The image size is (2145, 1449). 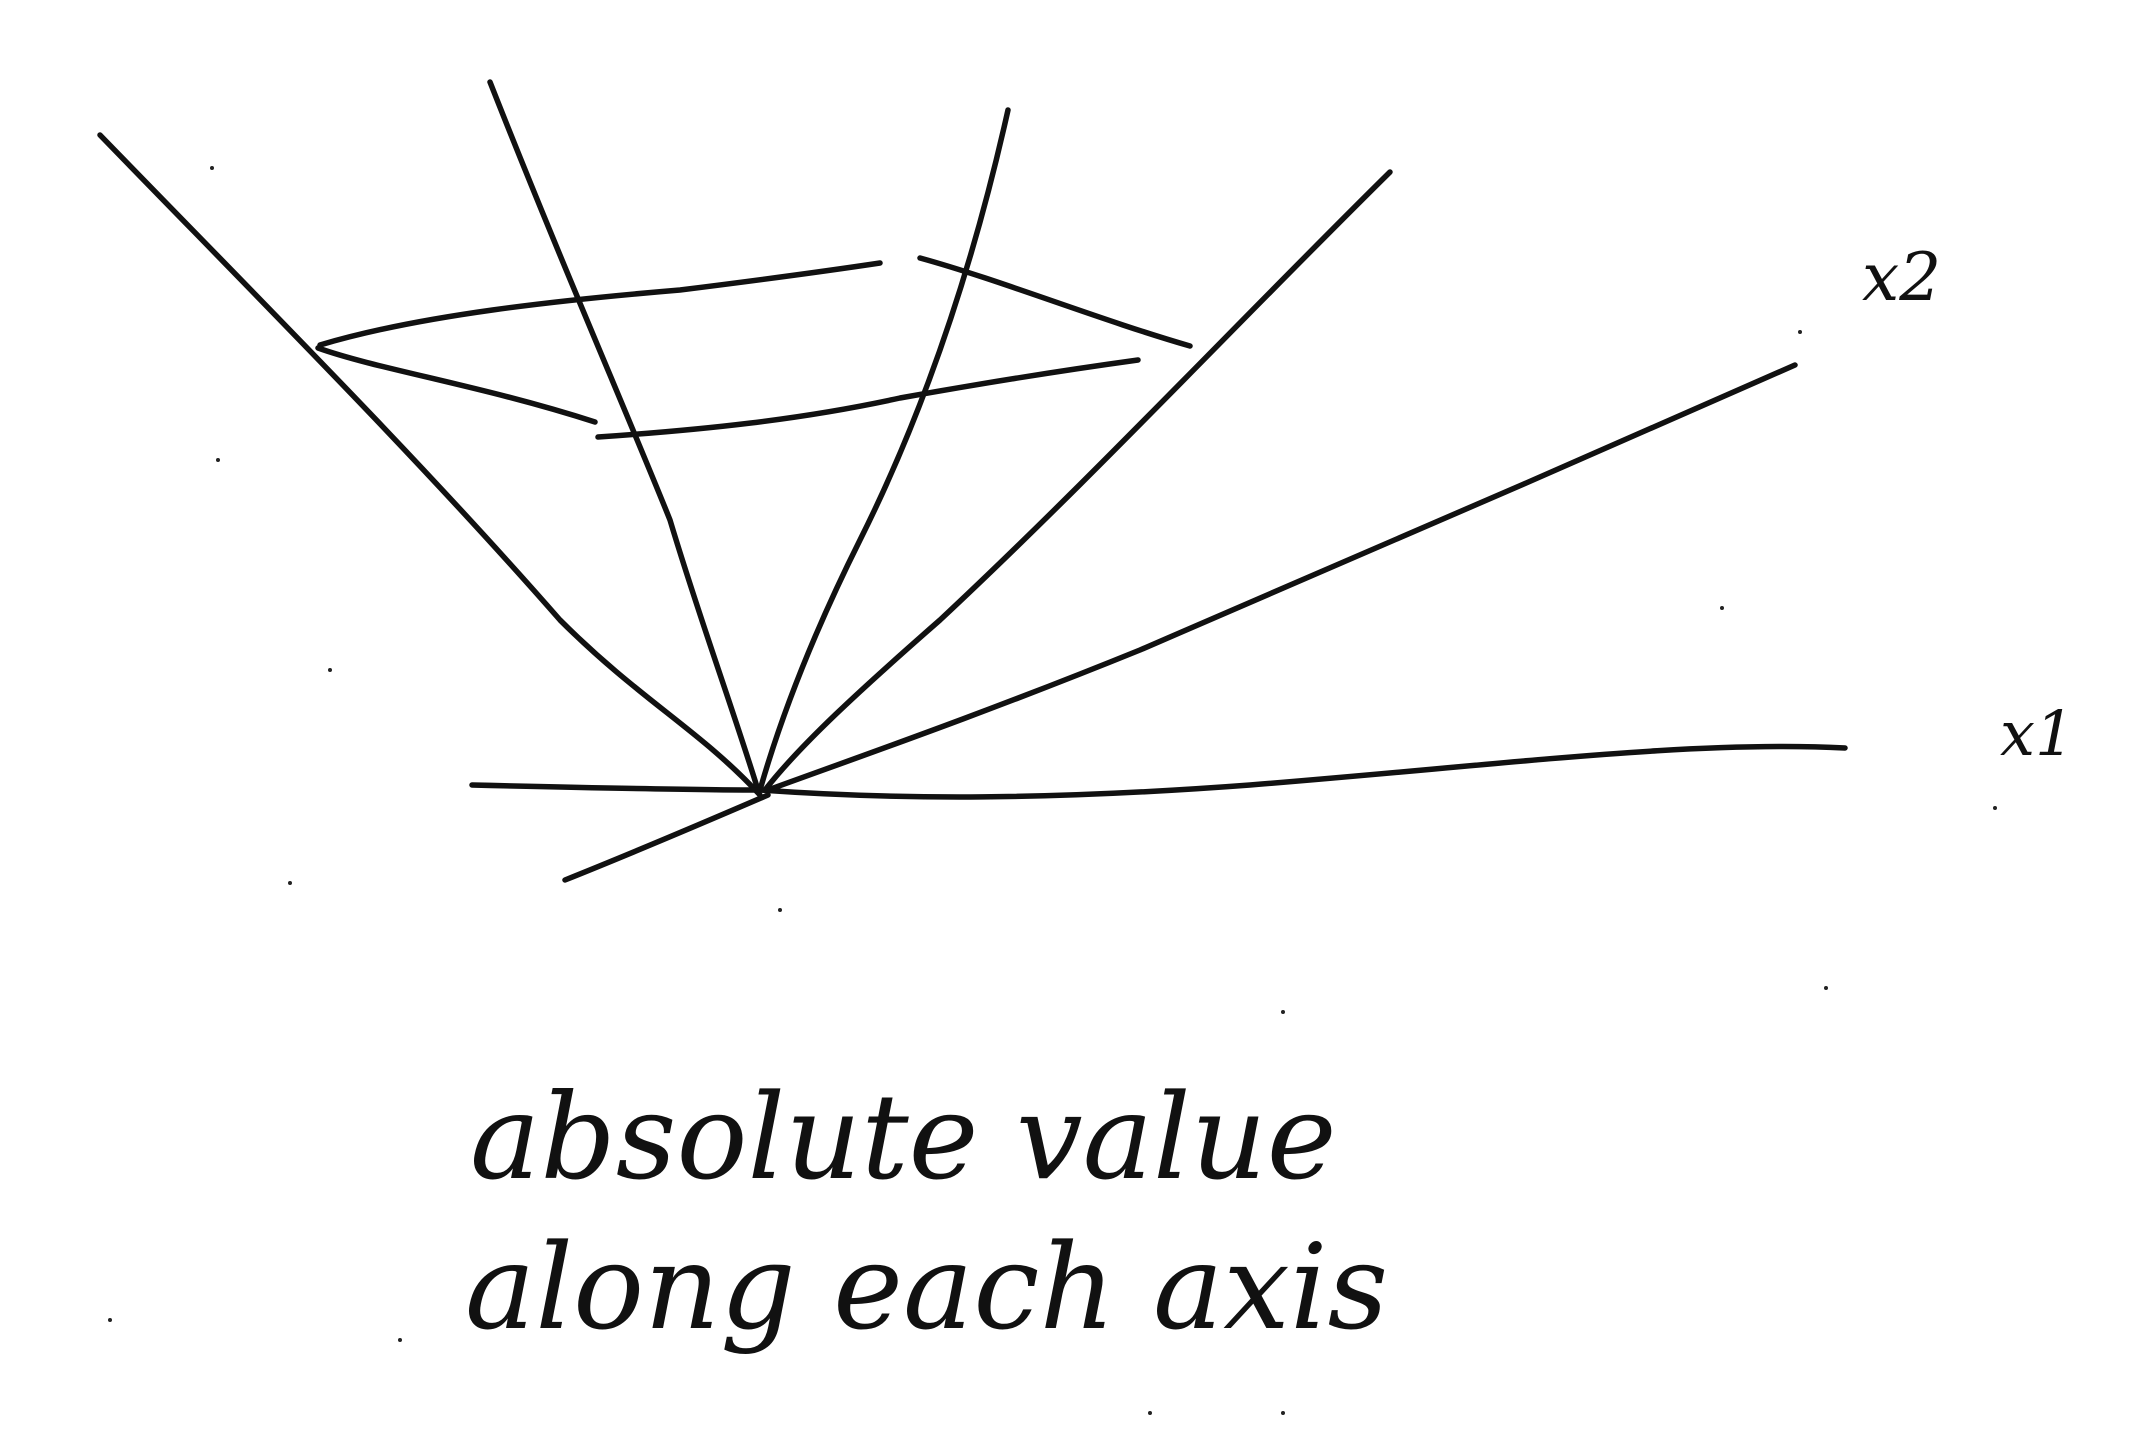 What do you see at coordinates (1901, 277) in the screenshot?
I see `axis-label-x2: x2` at bounding box center [1901, 277].